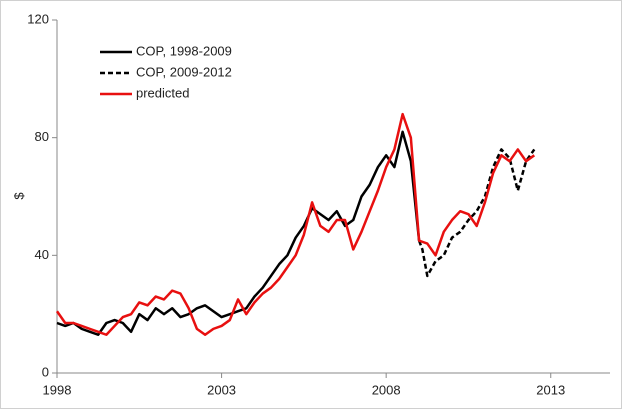  I want to click on legend-label: COP, 1998-2009, so click(184, 50).